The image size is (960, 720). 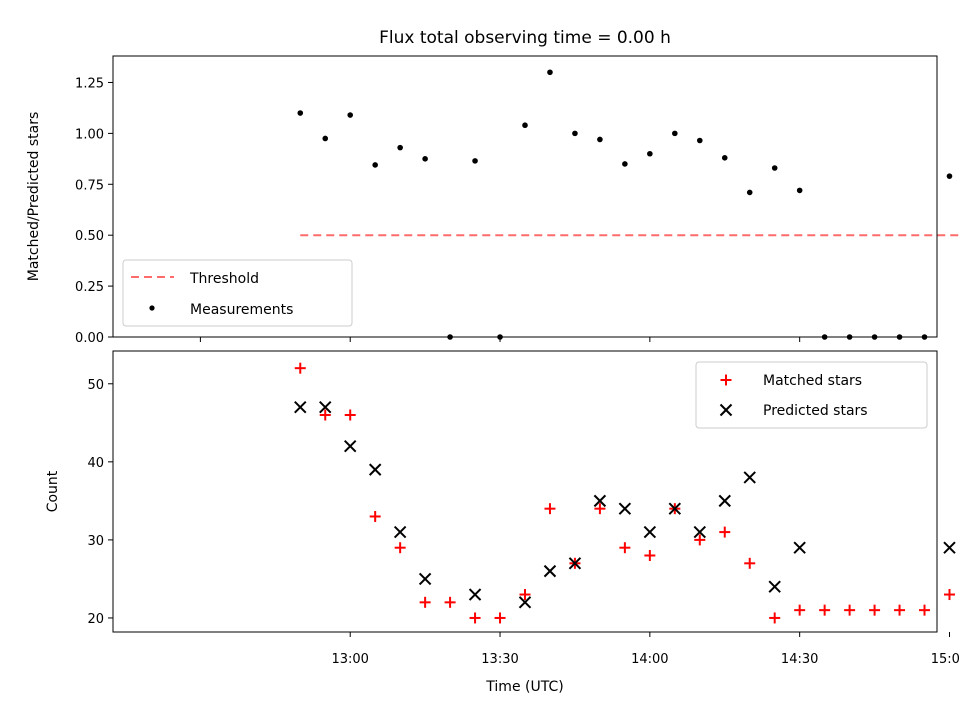 What do you see at coordinates (349, 659) in the screenshot?
I see `bottom-x-tick-label: 13:00` at bounding box center [349, 659].